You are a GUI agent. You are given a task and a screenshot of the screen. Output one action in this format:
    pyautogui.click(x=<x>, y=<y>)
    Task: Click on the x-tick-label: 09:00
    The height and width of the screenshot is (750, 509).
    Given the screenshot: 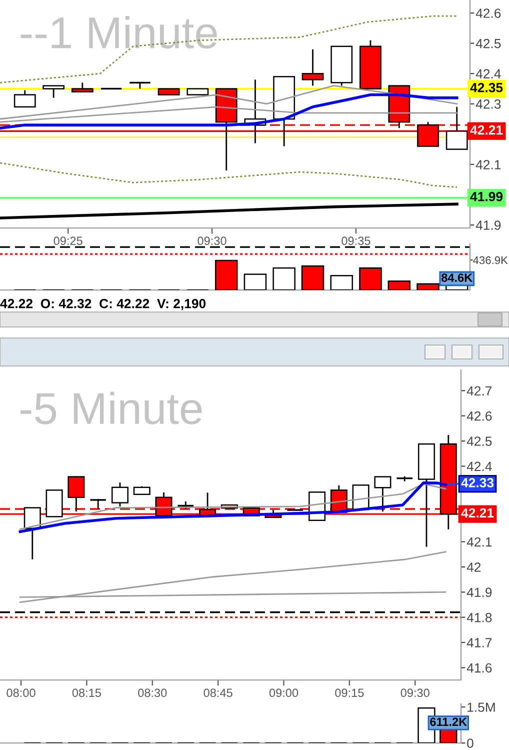 What is the action you would take?
    pyautogui.click(x=283, y=693)
    